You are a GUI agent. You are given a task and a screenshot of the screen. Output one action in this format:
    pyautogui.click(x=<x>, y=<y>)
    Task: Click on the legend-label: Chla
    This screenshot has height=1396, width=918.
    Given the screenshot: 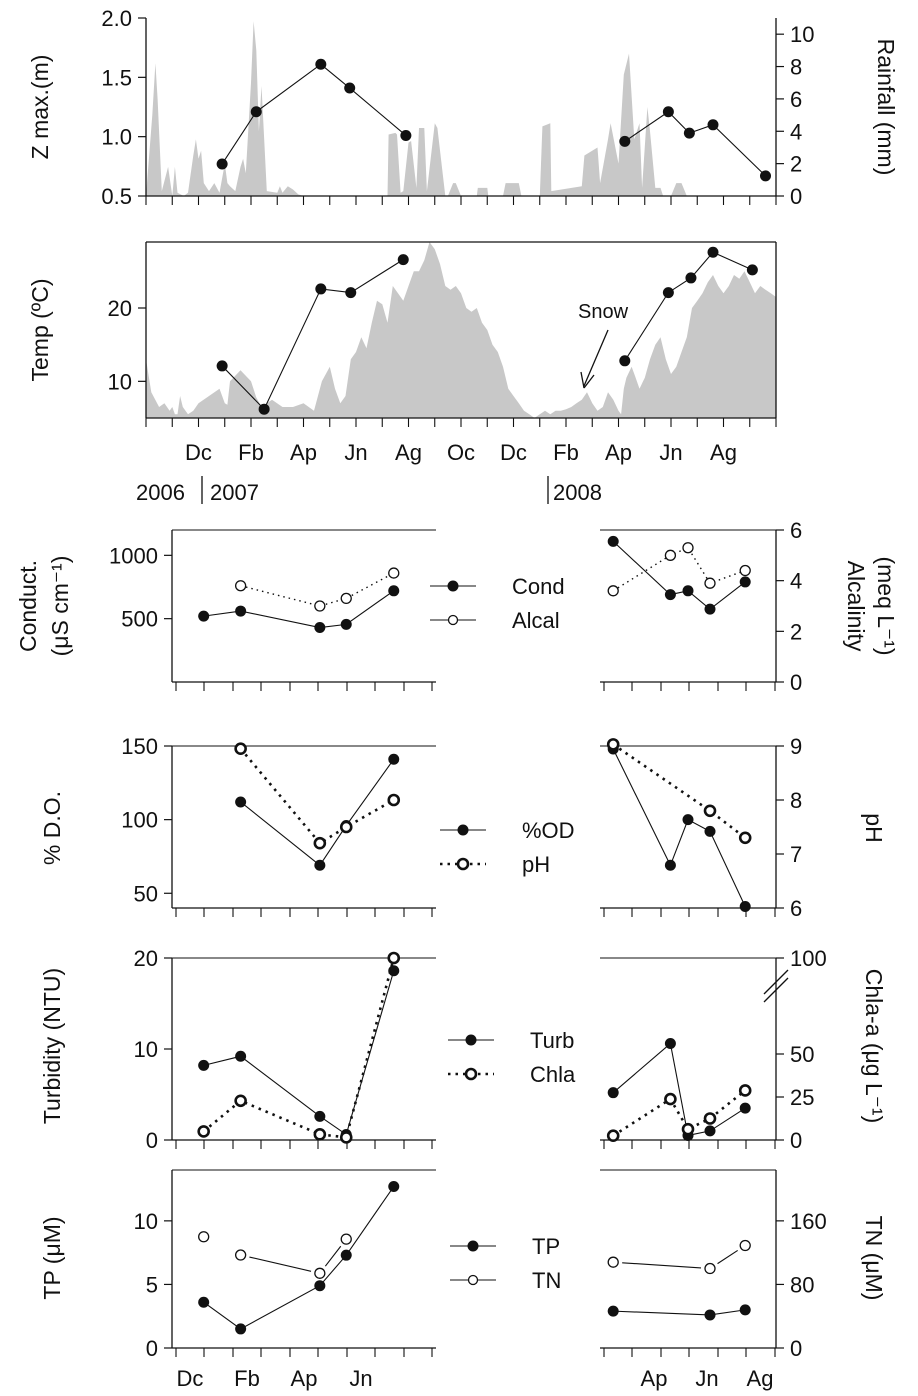 What is the action you would take?
    pyautogui.click(x=553, y=1074)
    